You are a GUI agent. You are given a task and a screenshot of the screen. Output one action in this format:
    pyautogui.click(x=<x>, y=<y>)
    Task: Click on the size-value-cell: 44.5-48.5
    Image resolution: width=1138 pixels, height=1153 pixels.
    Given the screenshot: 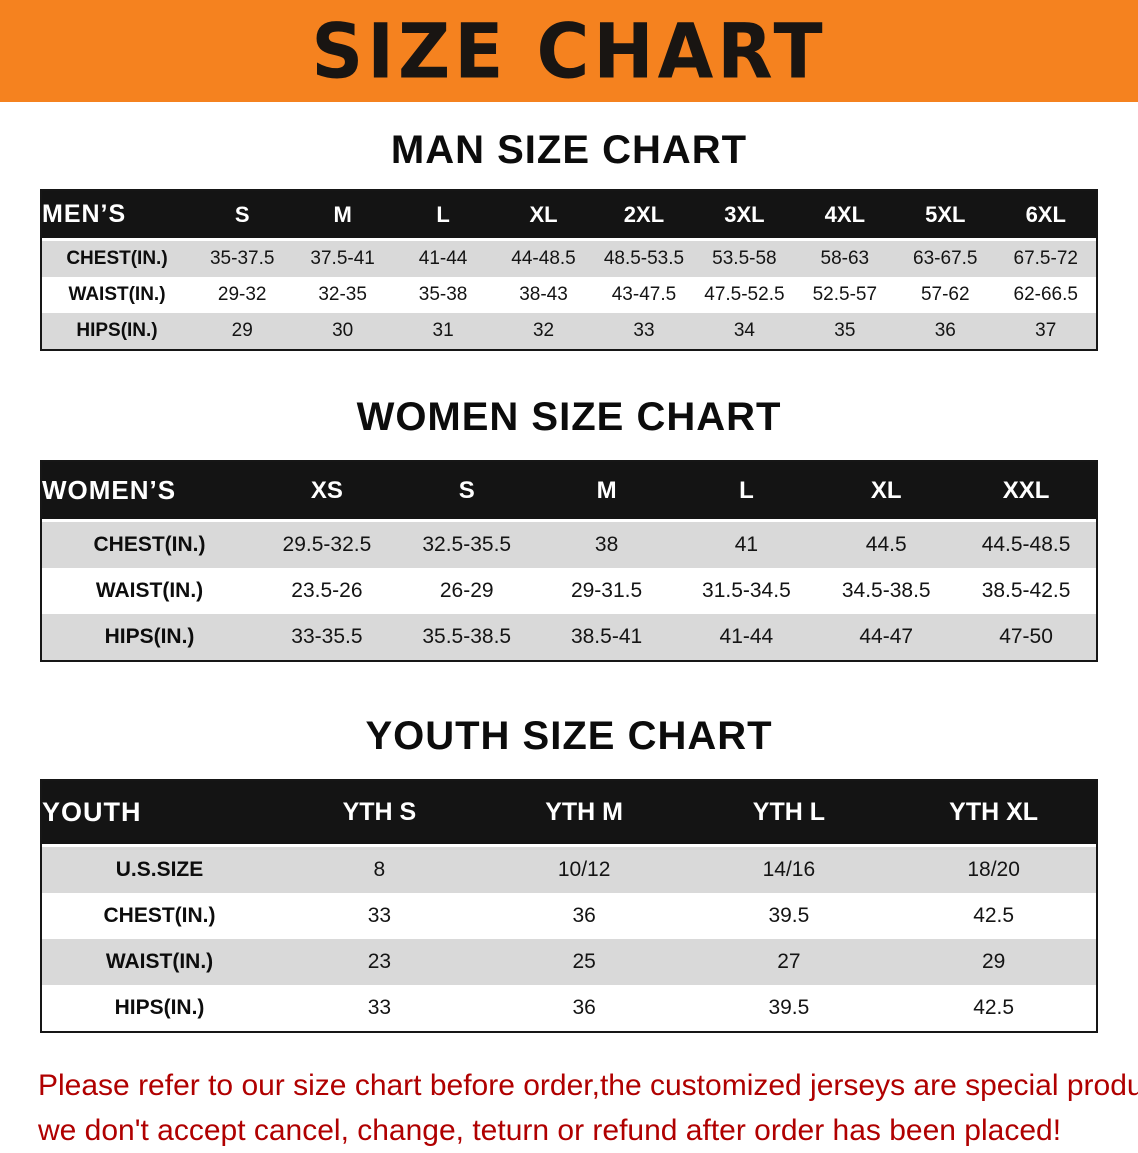 What is the action you would take?
    pyautogui.click(x=1026, y=544)
    